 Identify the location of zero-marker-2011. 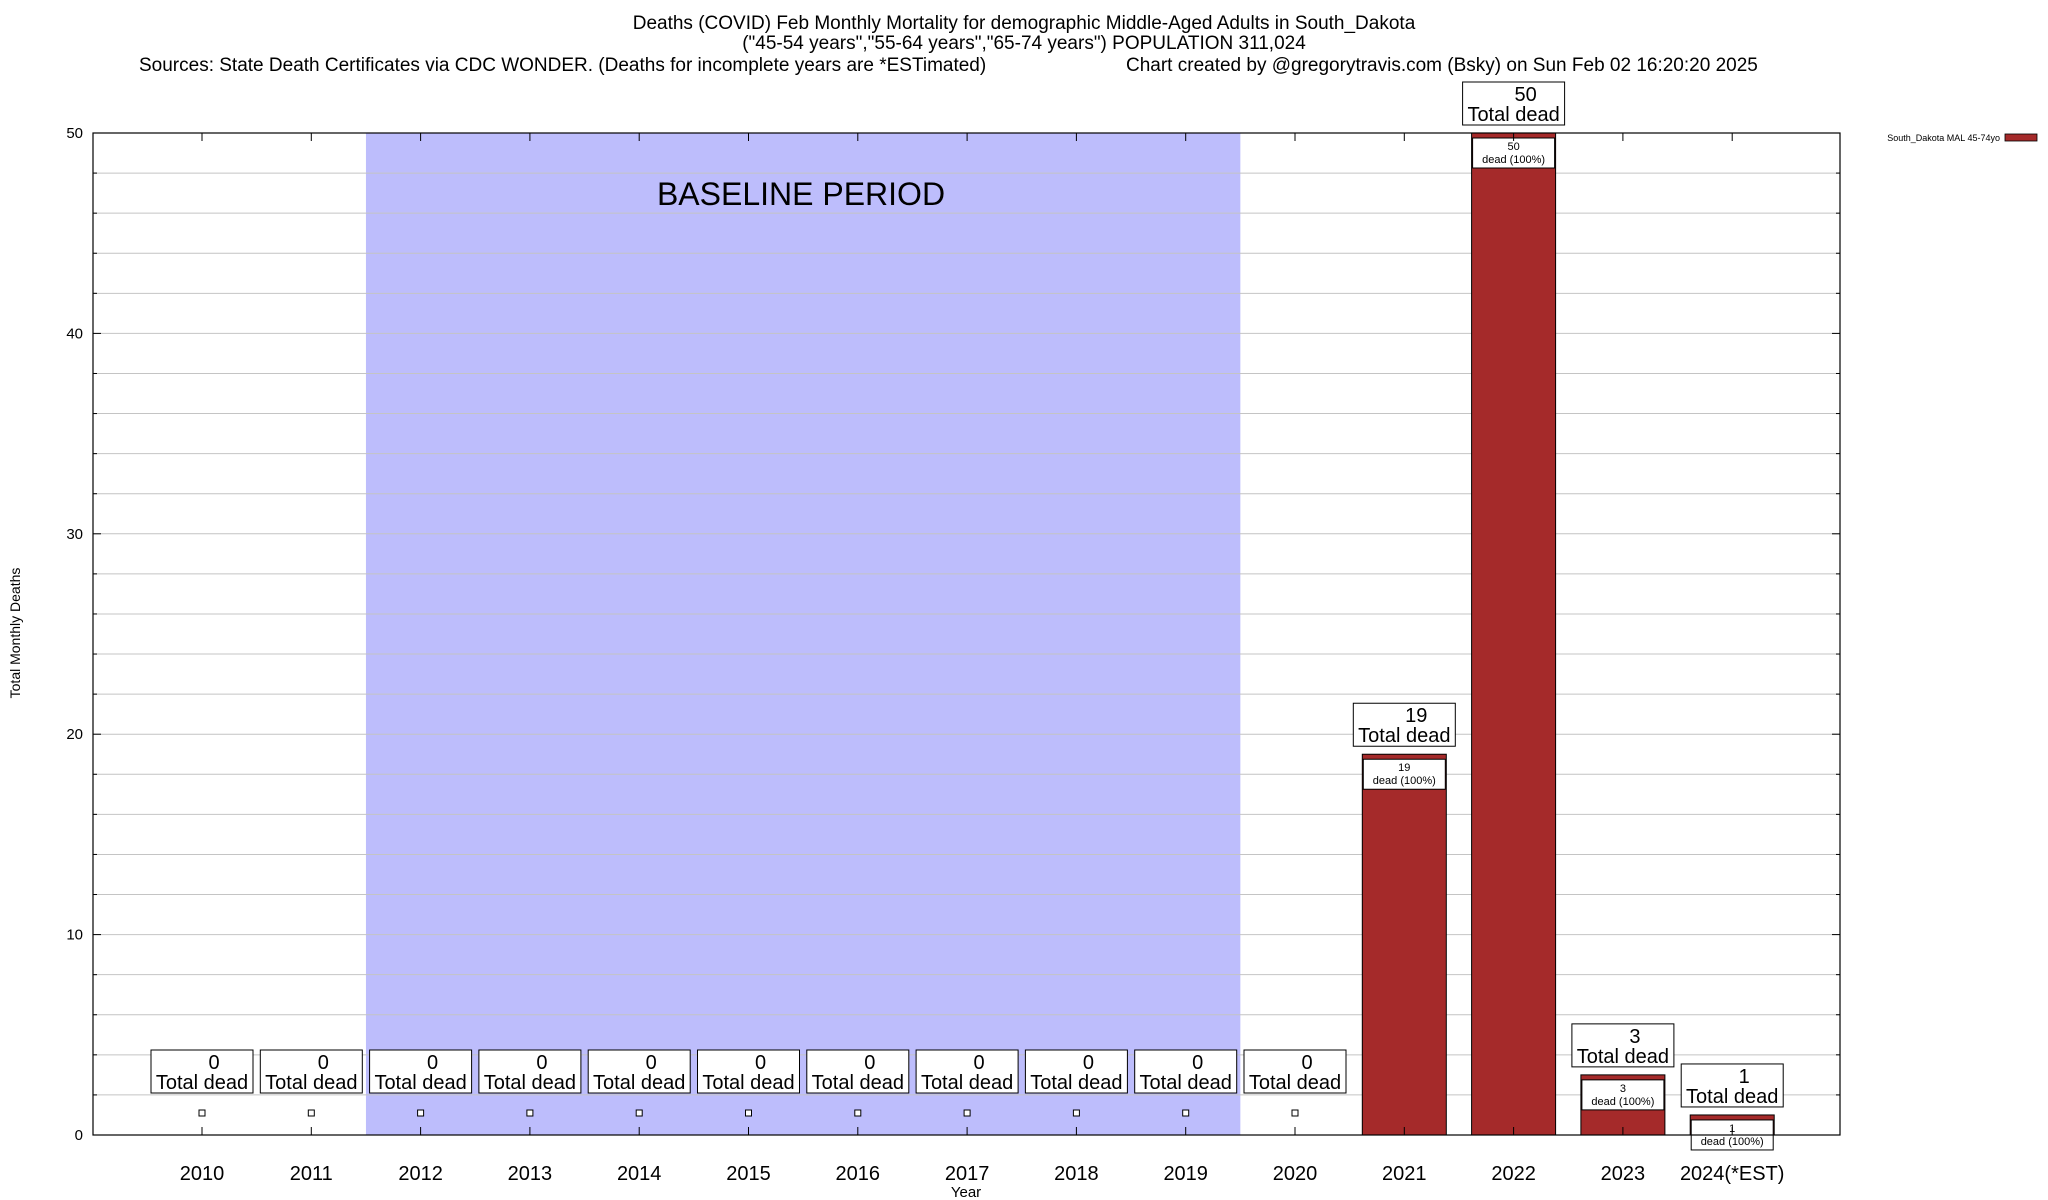
(311, 1113).